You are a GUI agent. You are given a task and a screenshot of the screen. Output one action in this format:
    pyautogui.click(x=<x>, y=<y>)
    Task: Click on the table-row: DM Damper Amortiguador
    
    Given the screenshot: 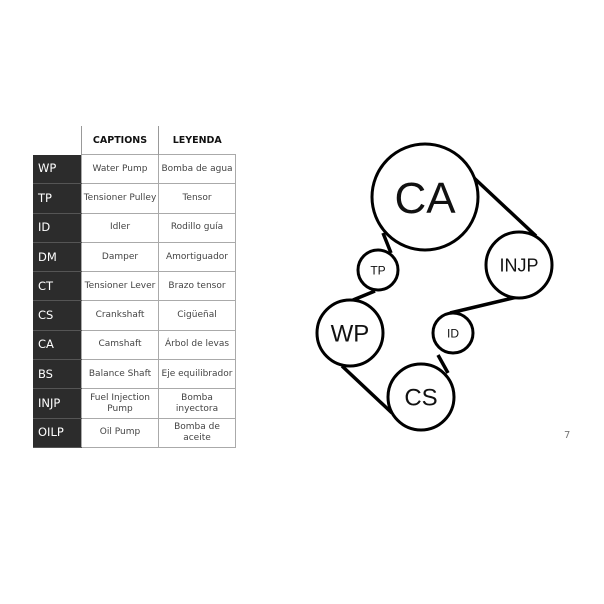 What is the action you would take?
    pyautogui.click(x=134, y=257)
    